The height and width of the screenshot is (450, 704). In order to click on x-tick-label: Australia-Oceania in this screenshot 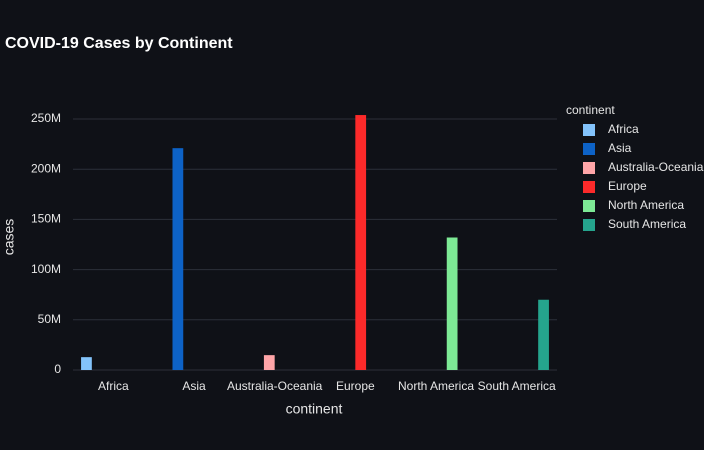, I will do `click(275, 386)`.